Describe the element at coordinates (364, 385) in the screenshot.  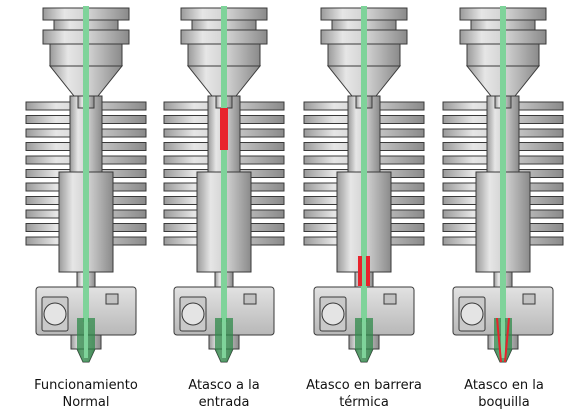
I see `caption-barrera-line1: Atasco en barrera` at that location.